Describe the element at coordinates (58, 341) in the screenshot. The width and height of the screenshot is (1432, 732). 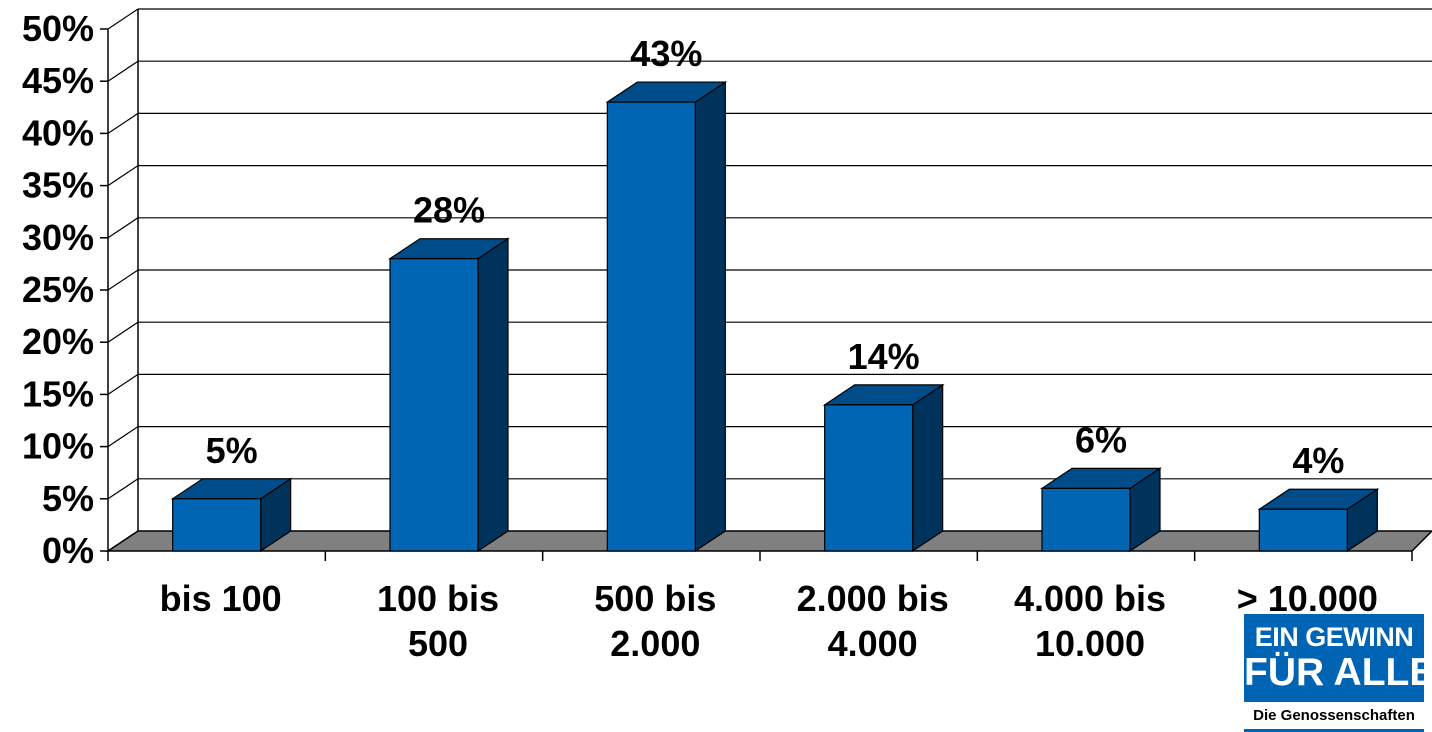
I see `y-tick-label: 20%` at that location.